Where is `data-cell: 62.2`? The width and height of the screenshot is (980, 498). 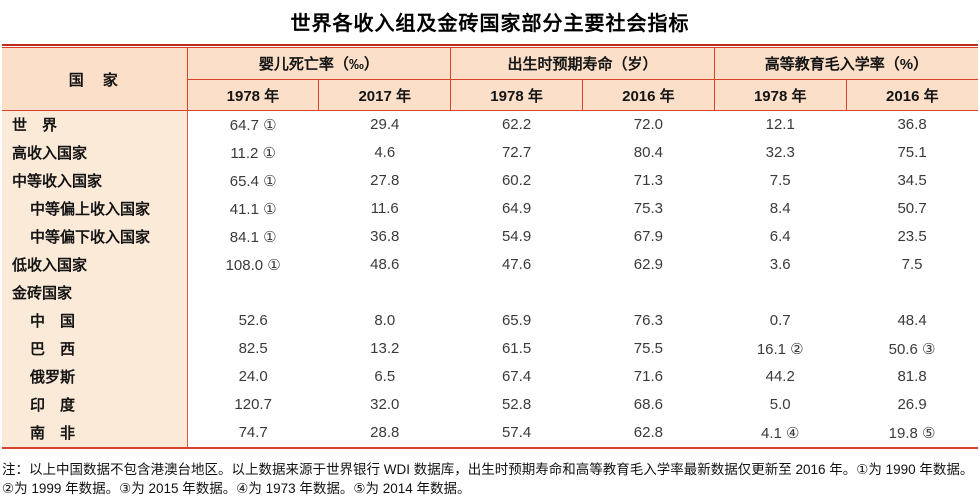
data-cell: 62.2 is located at coordinates (516, 124).